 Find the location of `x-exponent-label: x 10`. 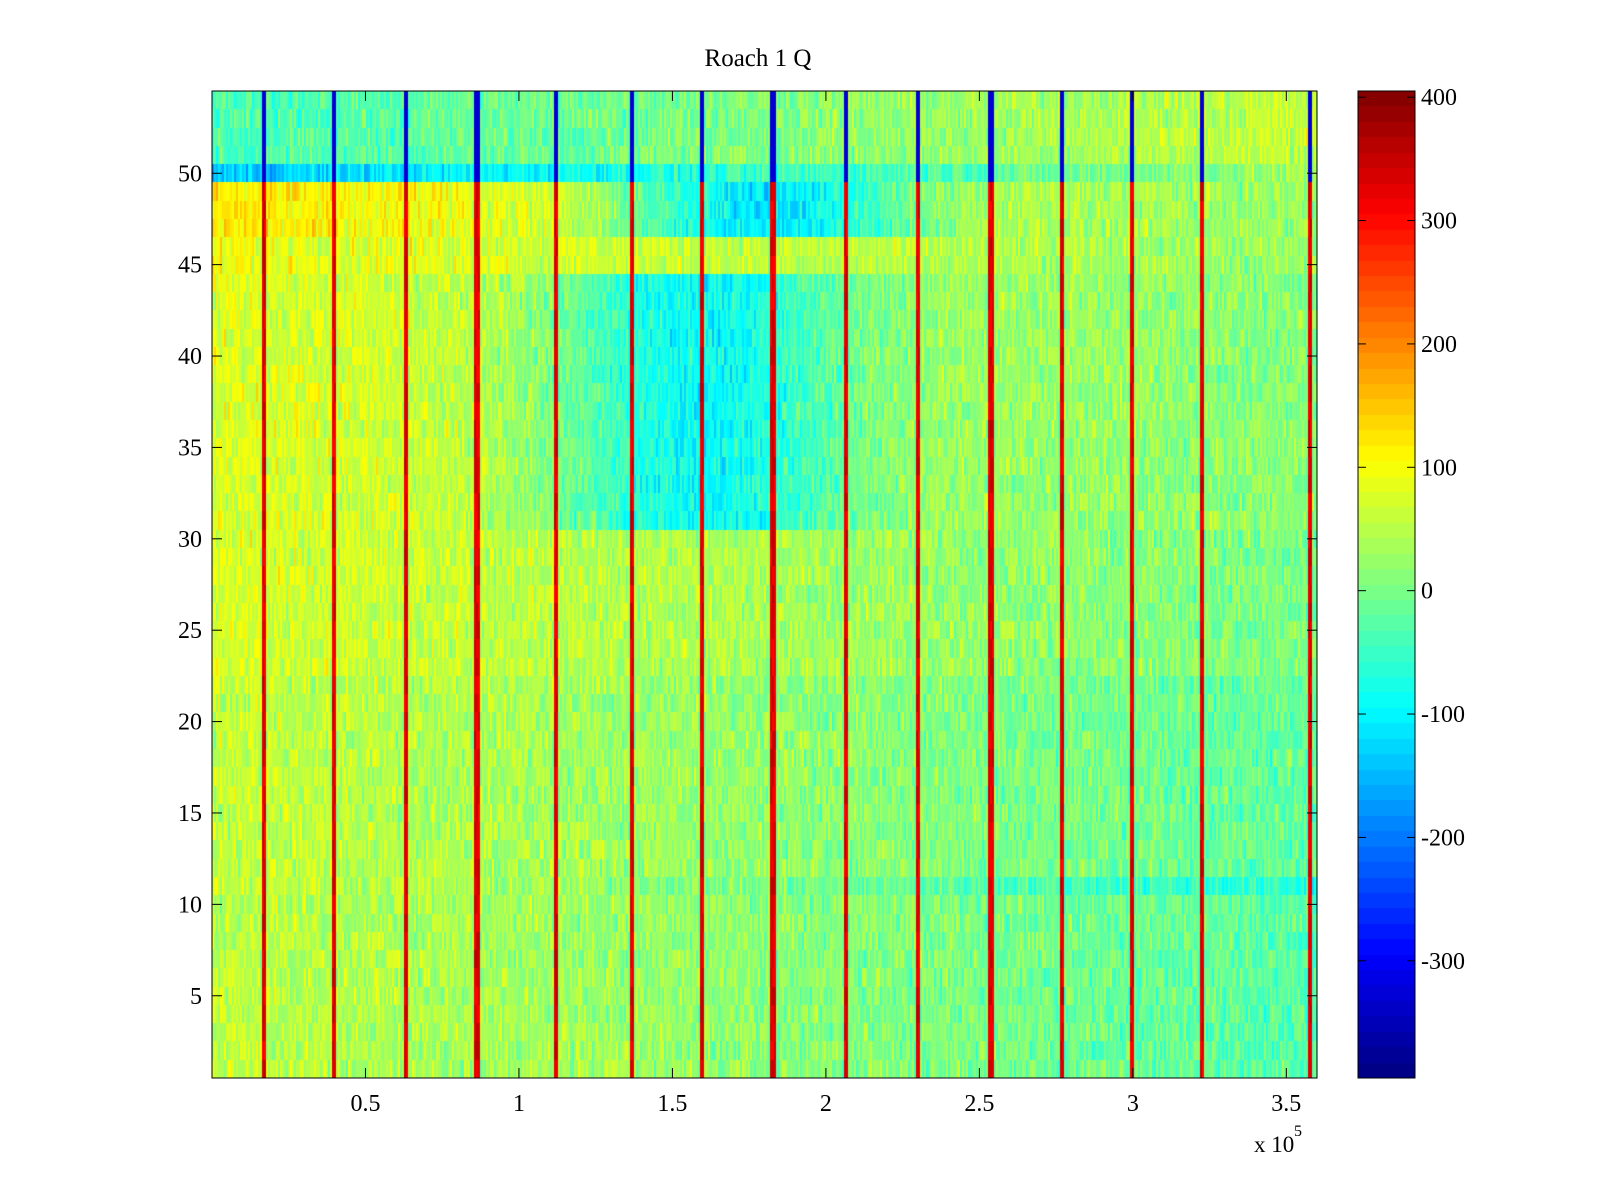

x-exponent-label: x 10 is located at coordinates (1274, 1144).